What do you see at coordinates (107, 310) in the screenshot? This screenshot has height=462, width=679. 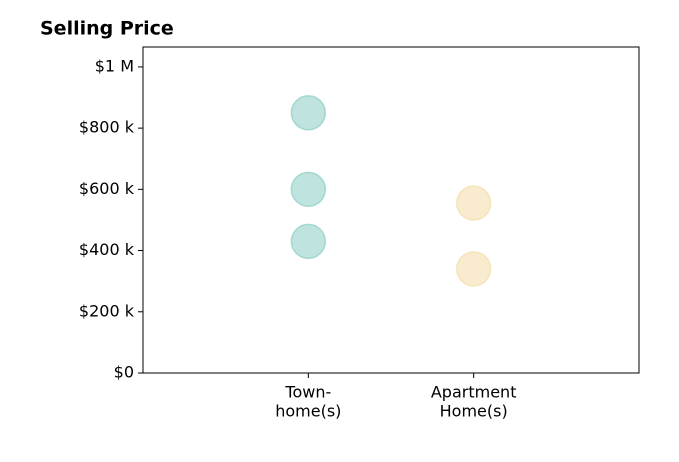 I see `y-tick-label: $200 k` at bounding box center [107, 310].